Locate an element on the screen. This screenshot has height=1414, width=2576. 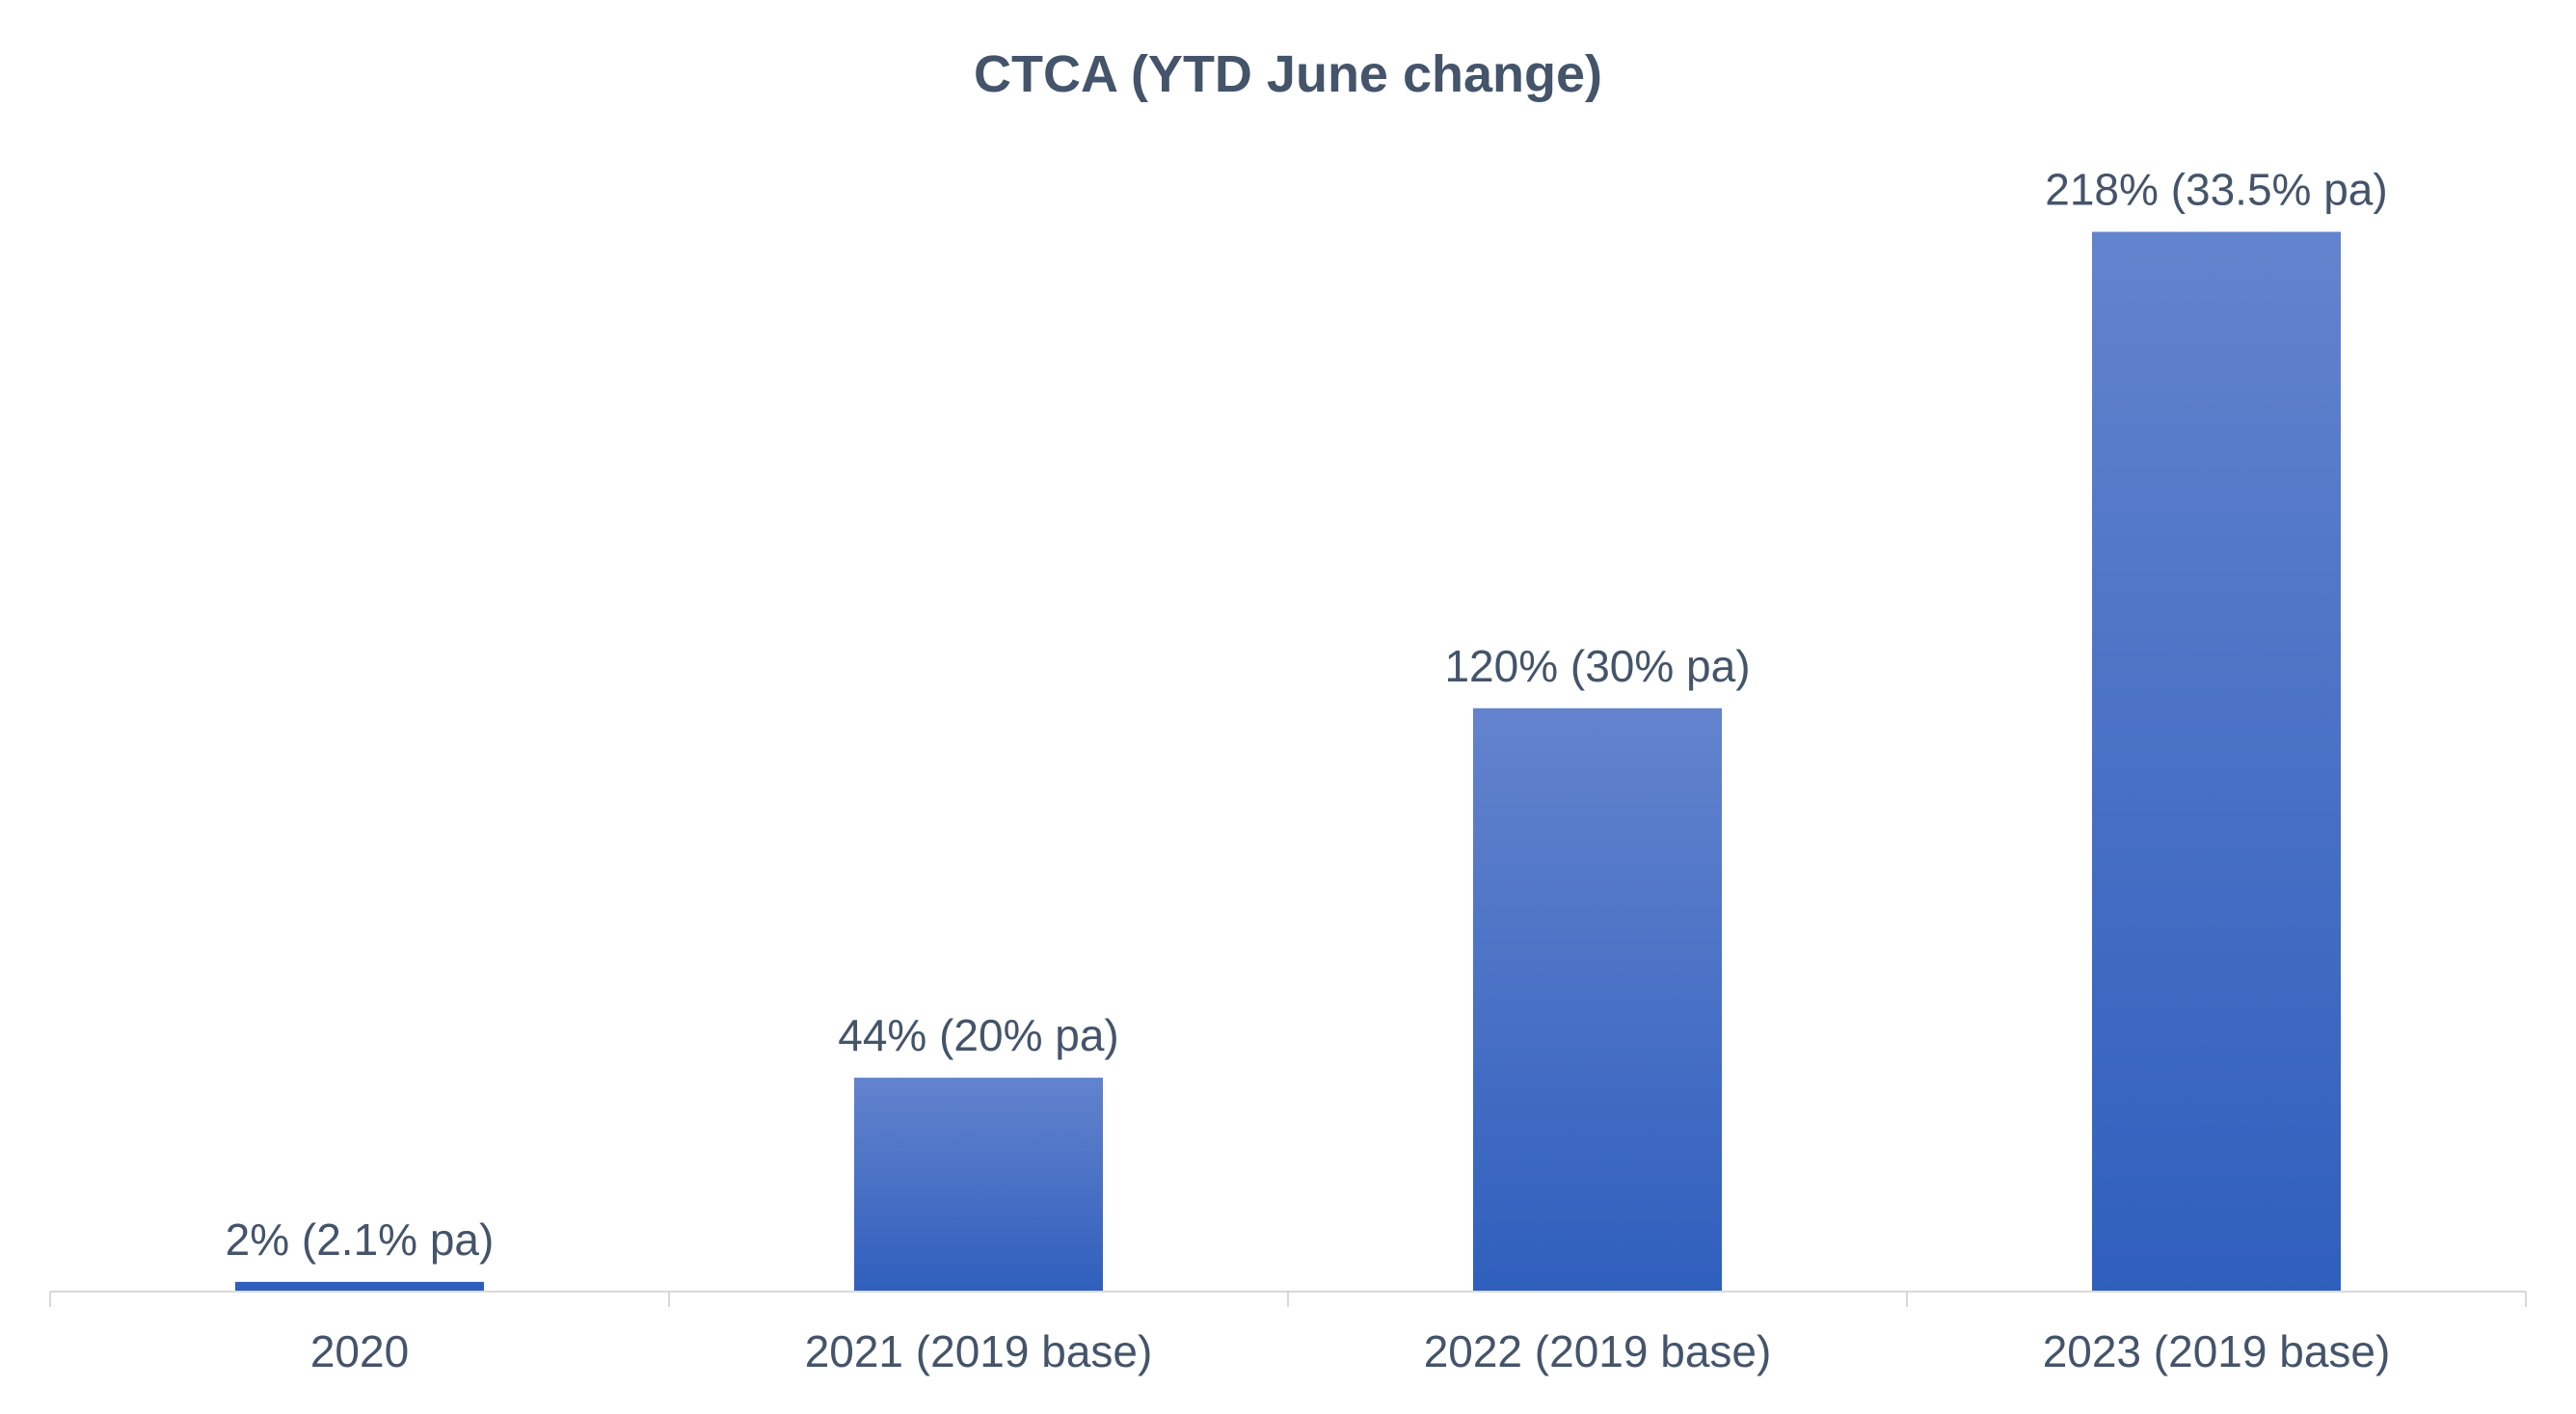
bar-data-label: 218% (33.5% pa) is located at coordinates (2216, 190).